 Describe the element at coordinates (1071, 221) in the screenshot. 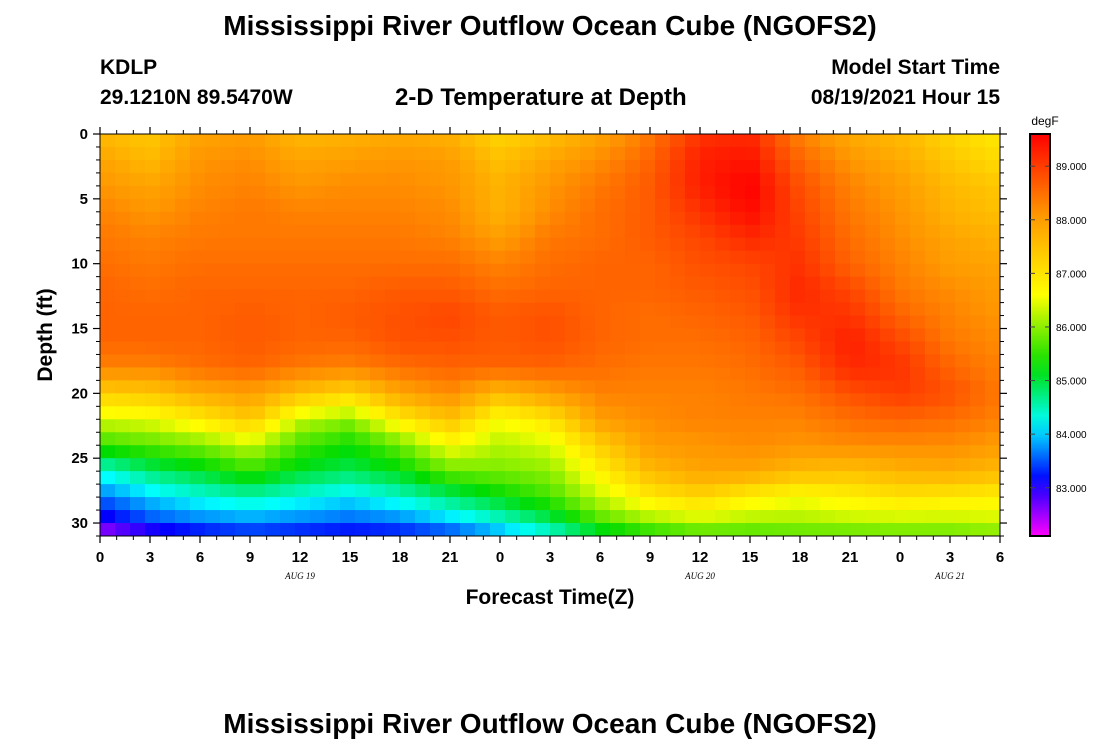

I see `colorbar-tick-label: 88.000` at that location.